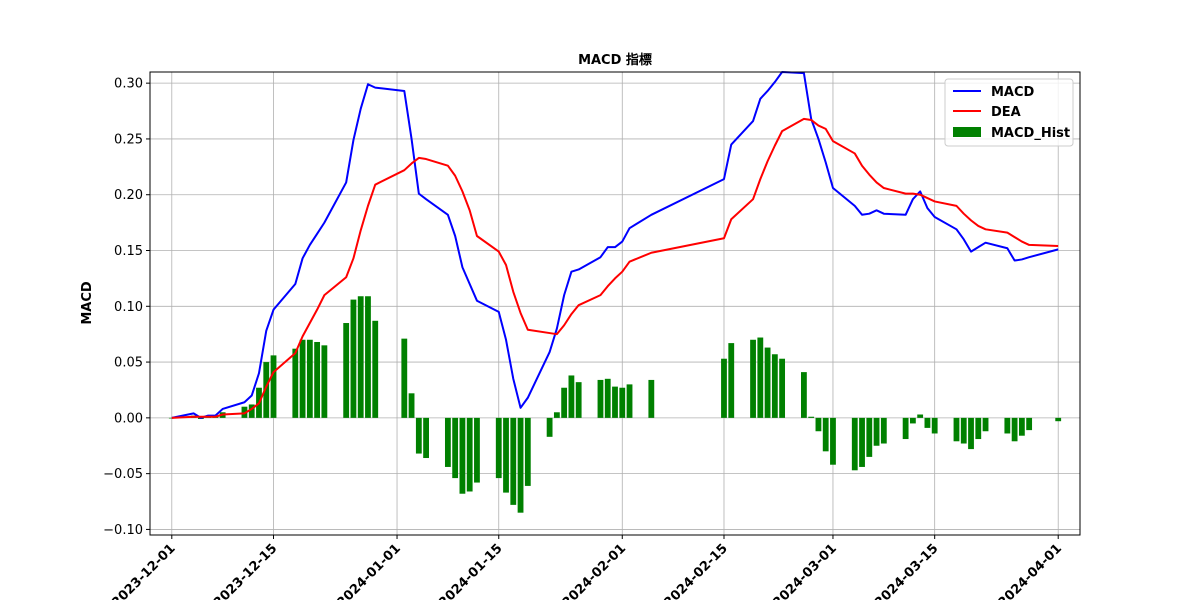 The height and width of the screenshot is (604, 1200). I want to click on y-tick-label: 0.20, so click(128, 195).